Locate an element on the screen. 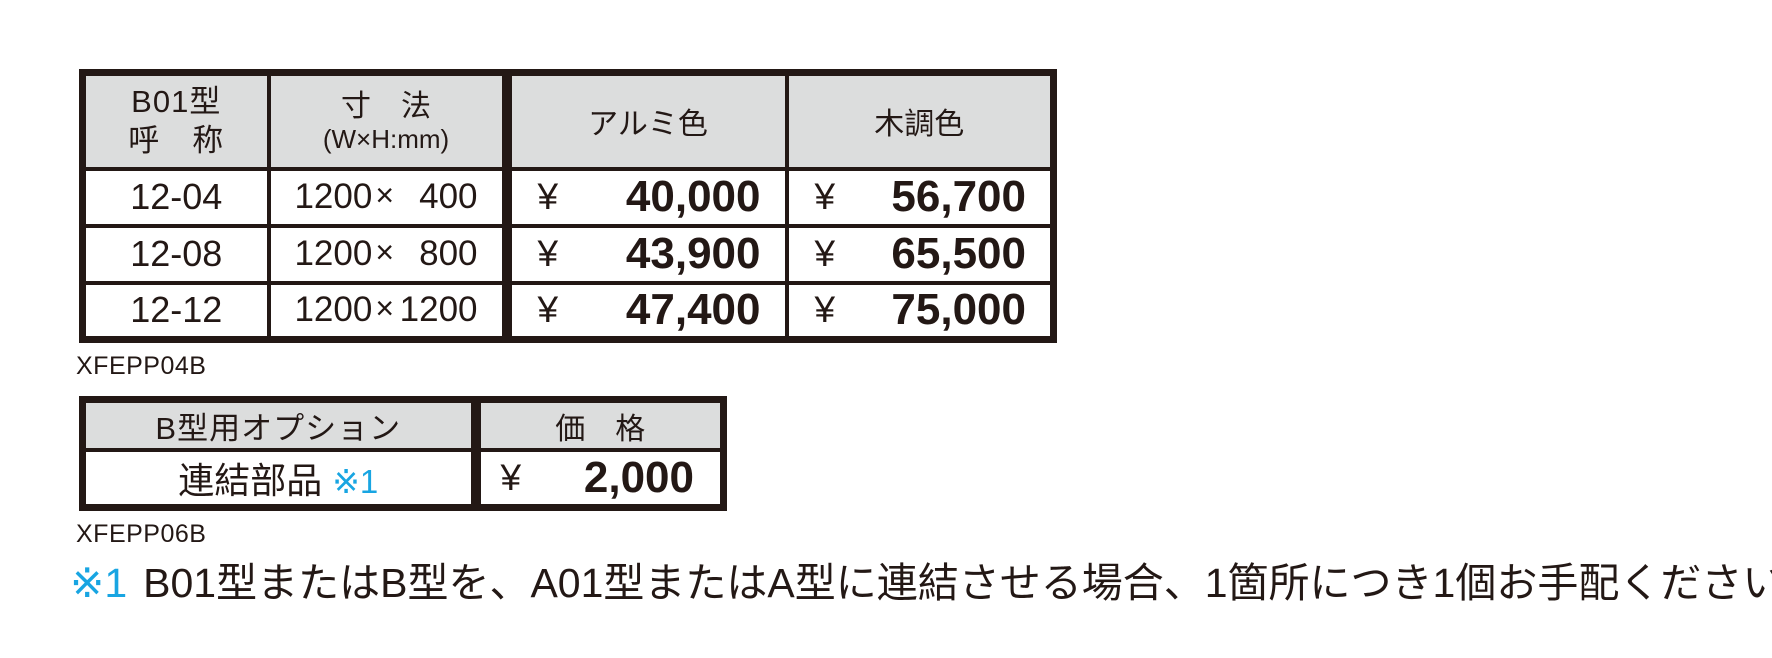 The height and width of the screenshot is (658, 1772). footnote-reference-mark: ※1 is located at coordinates (99, 583).